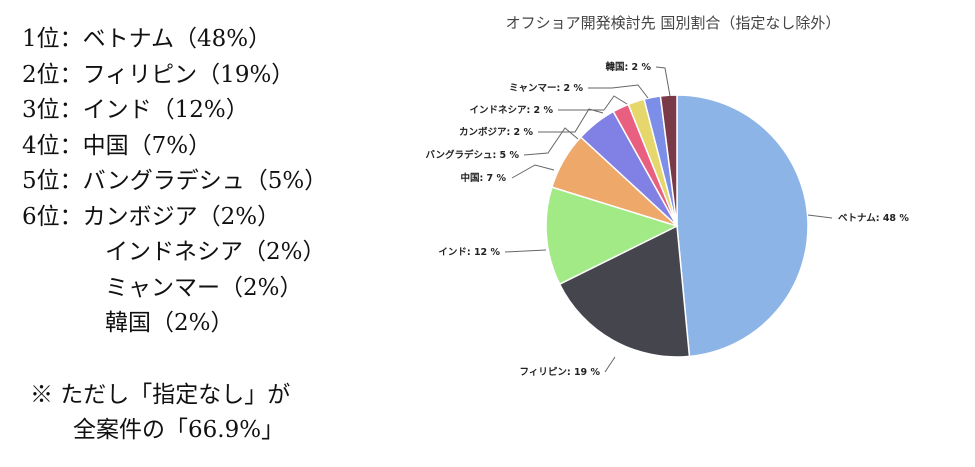 The width and height of the screenshot is (975, 467). I want to click on ranking-item: 1位：ベトナム（48%）, so click(174, 40).